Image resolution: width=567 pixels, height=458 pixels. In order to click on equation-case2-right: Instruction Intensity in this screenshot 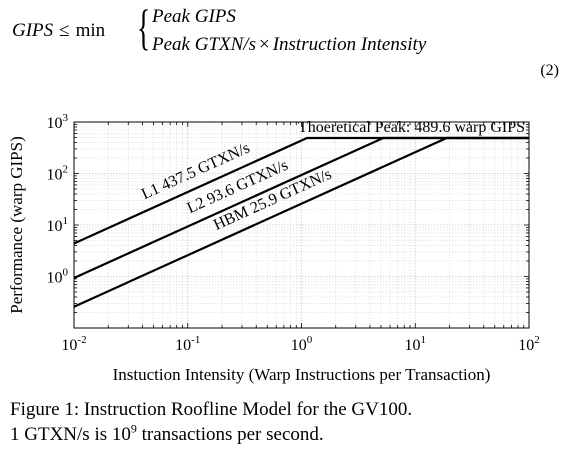, I will do `click(350, 44)`.